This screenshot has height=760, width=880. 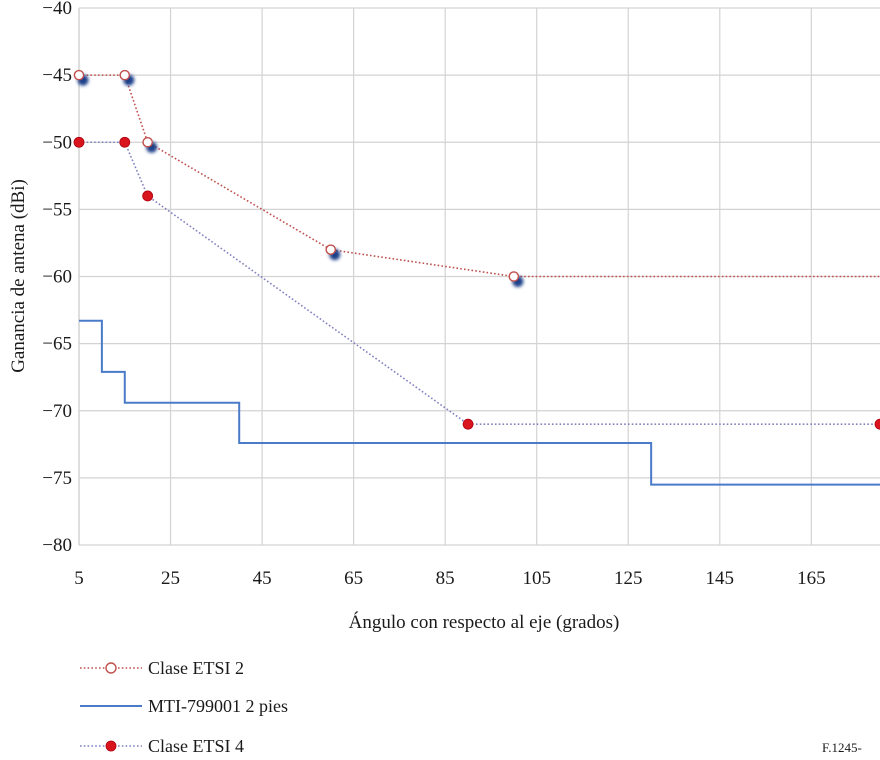 I want to click on x-tick-label: 25, so click(x=170, y=578).